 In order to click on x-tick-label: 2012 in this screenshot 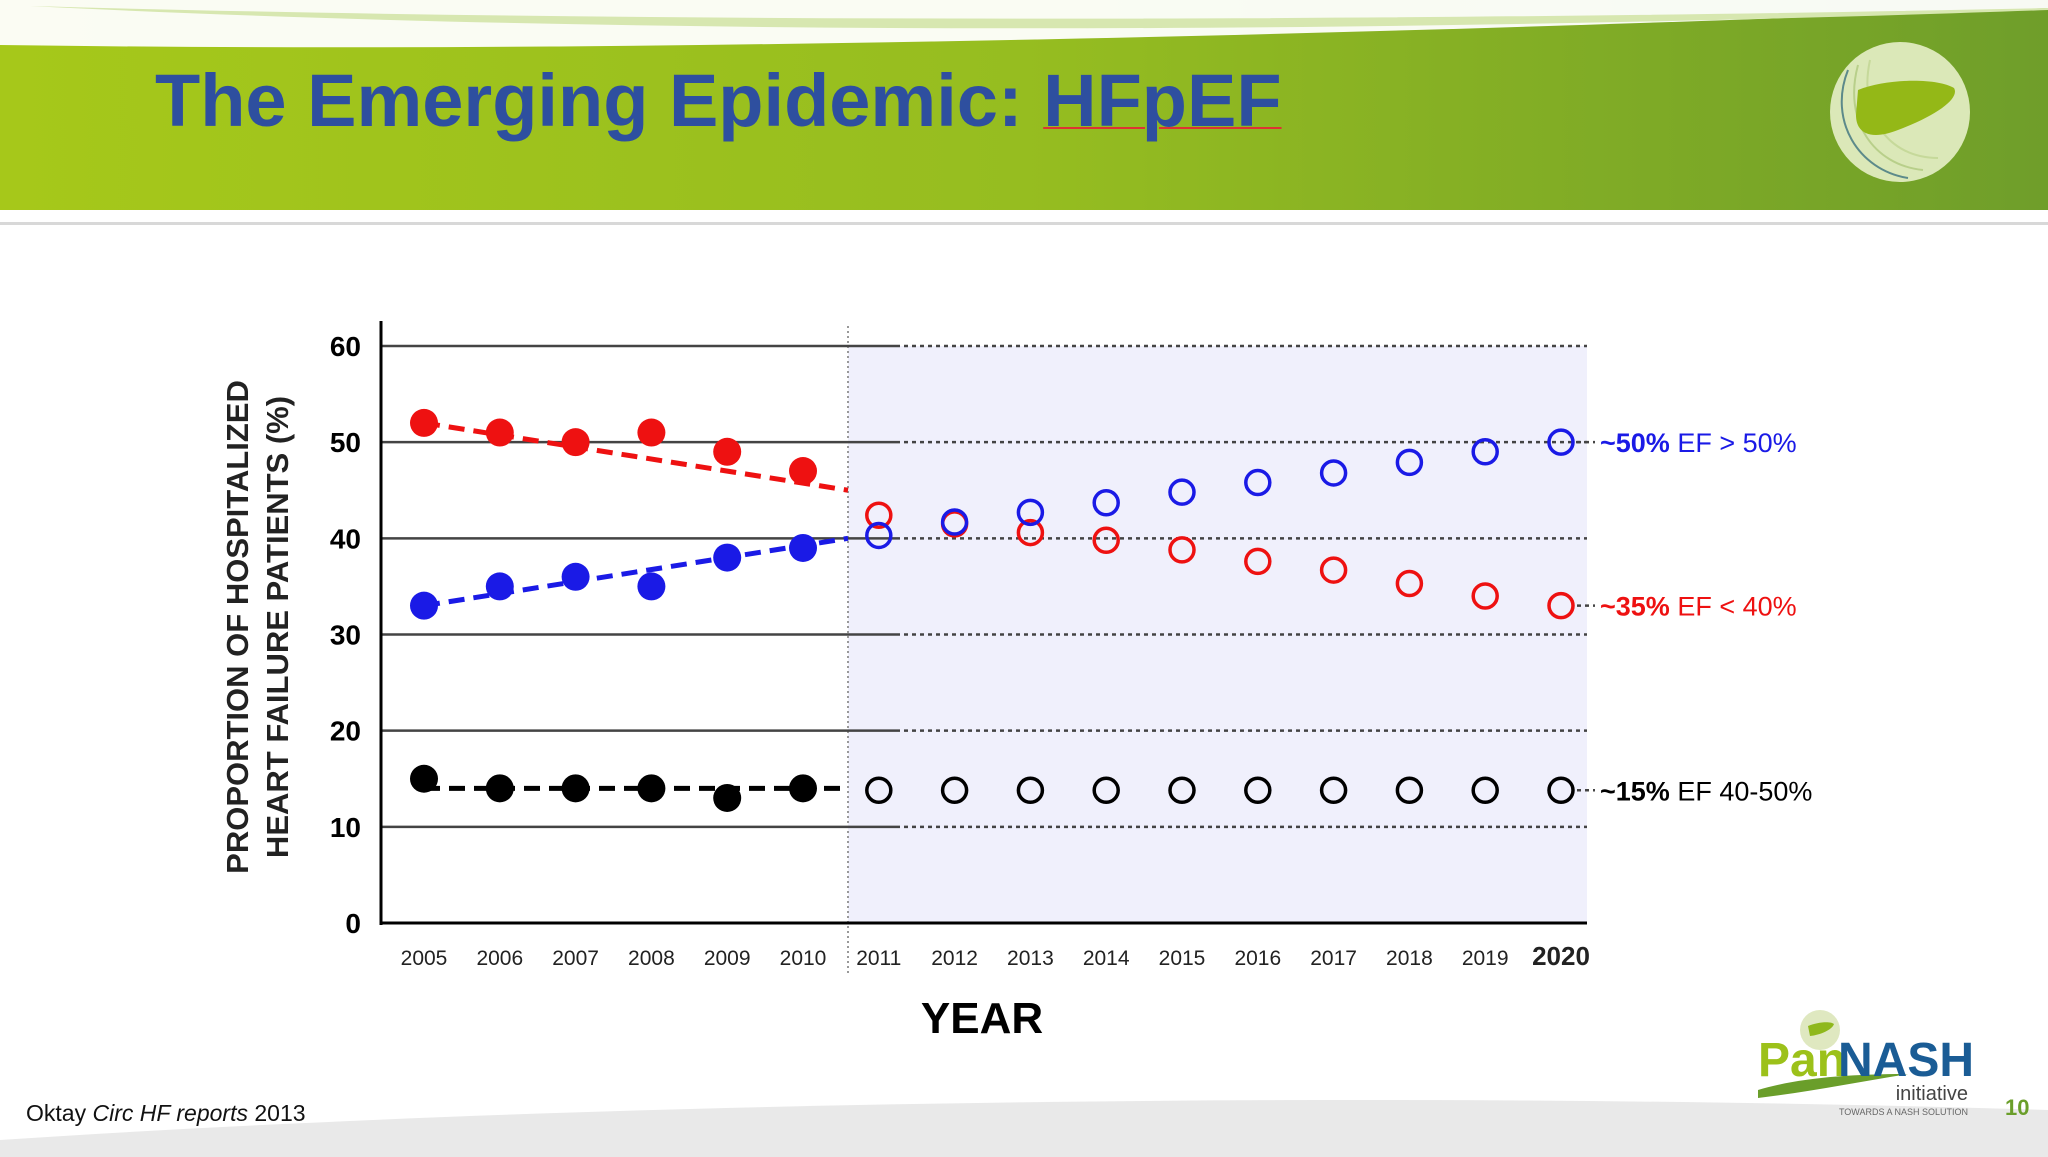, I will do `click(954, 958)`.